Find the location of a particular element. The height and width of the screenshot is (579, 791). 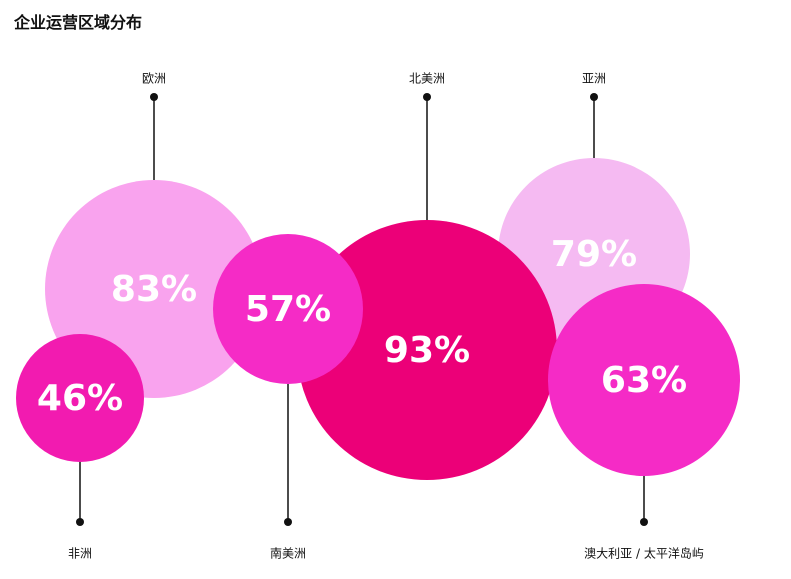

region-label: 澳大利亚 / 太平洋岛屿 is located at coordinates (644, 553).